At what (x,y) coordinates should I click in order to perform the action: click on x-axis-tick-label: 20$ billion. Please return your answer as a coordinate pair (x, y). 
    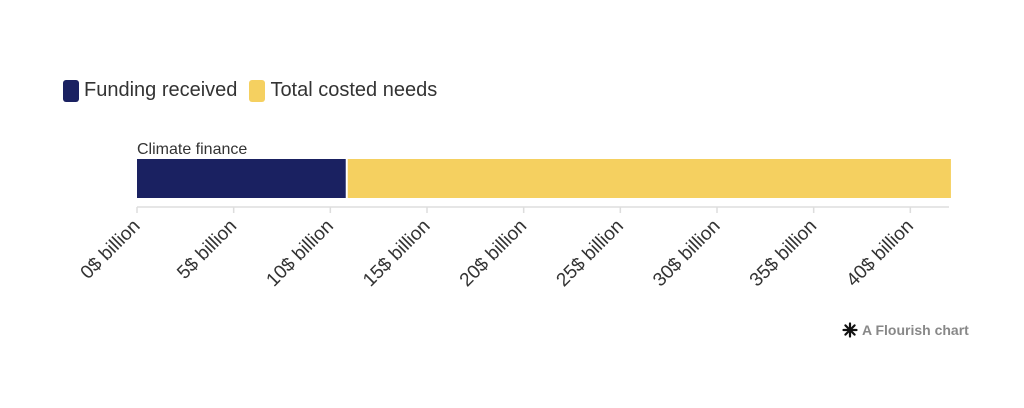
    Looking at the image, I should click on (493, 253).